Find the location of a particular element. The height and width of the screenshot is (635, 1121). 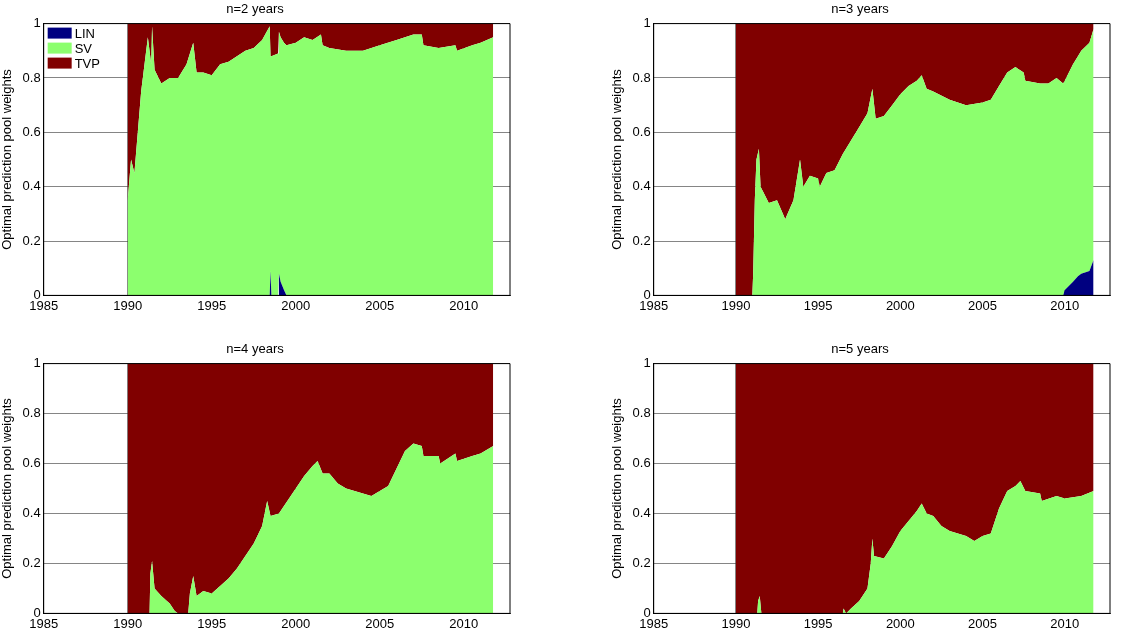

chart-title: n=2 years is located at coordinates (255, 9).